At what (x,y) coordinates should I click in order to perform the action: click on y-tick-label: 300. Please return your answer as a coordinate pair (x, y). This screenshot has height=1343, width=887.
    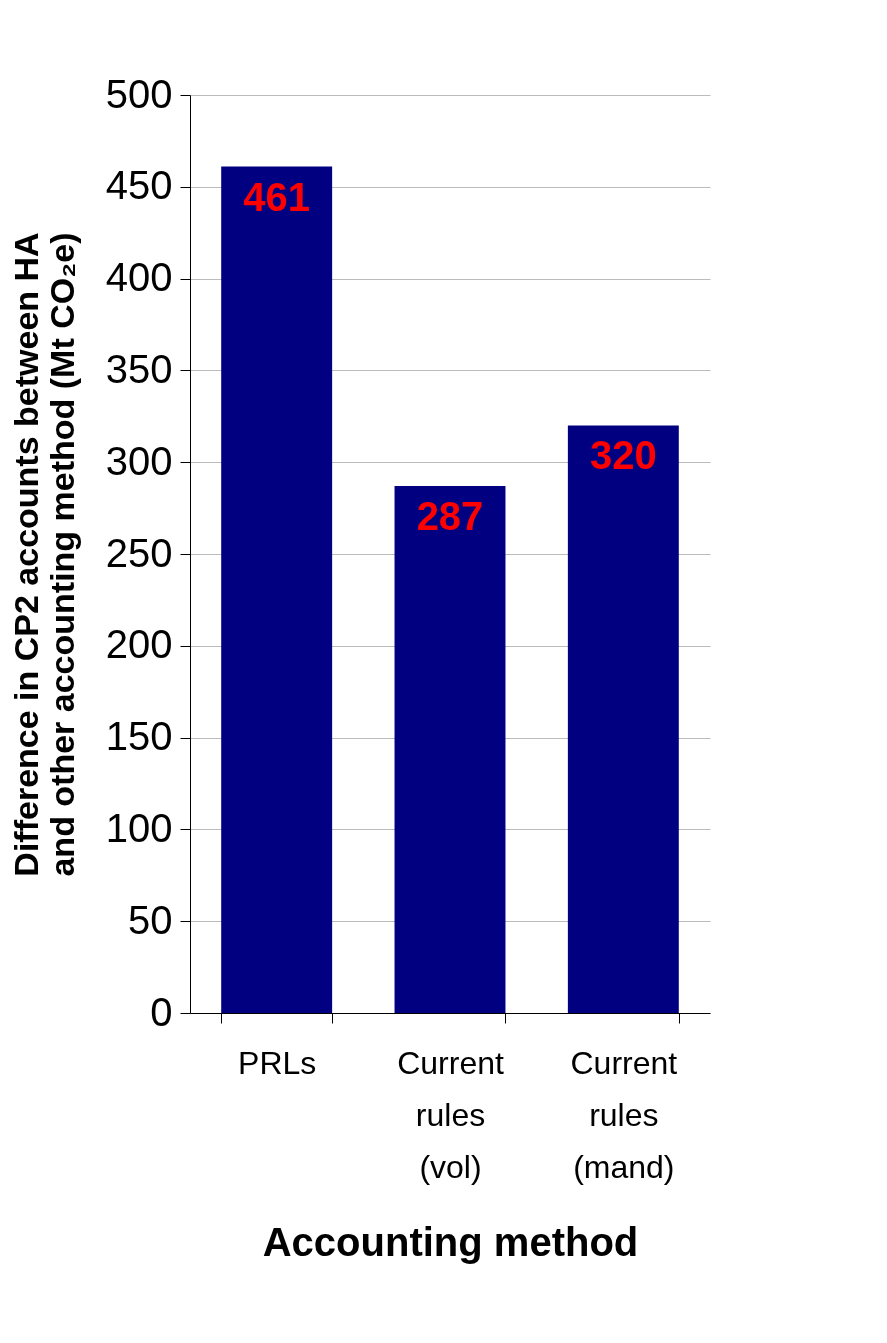
    Looking at the image, I should click on (139, 460).